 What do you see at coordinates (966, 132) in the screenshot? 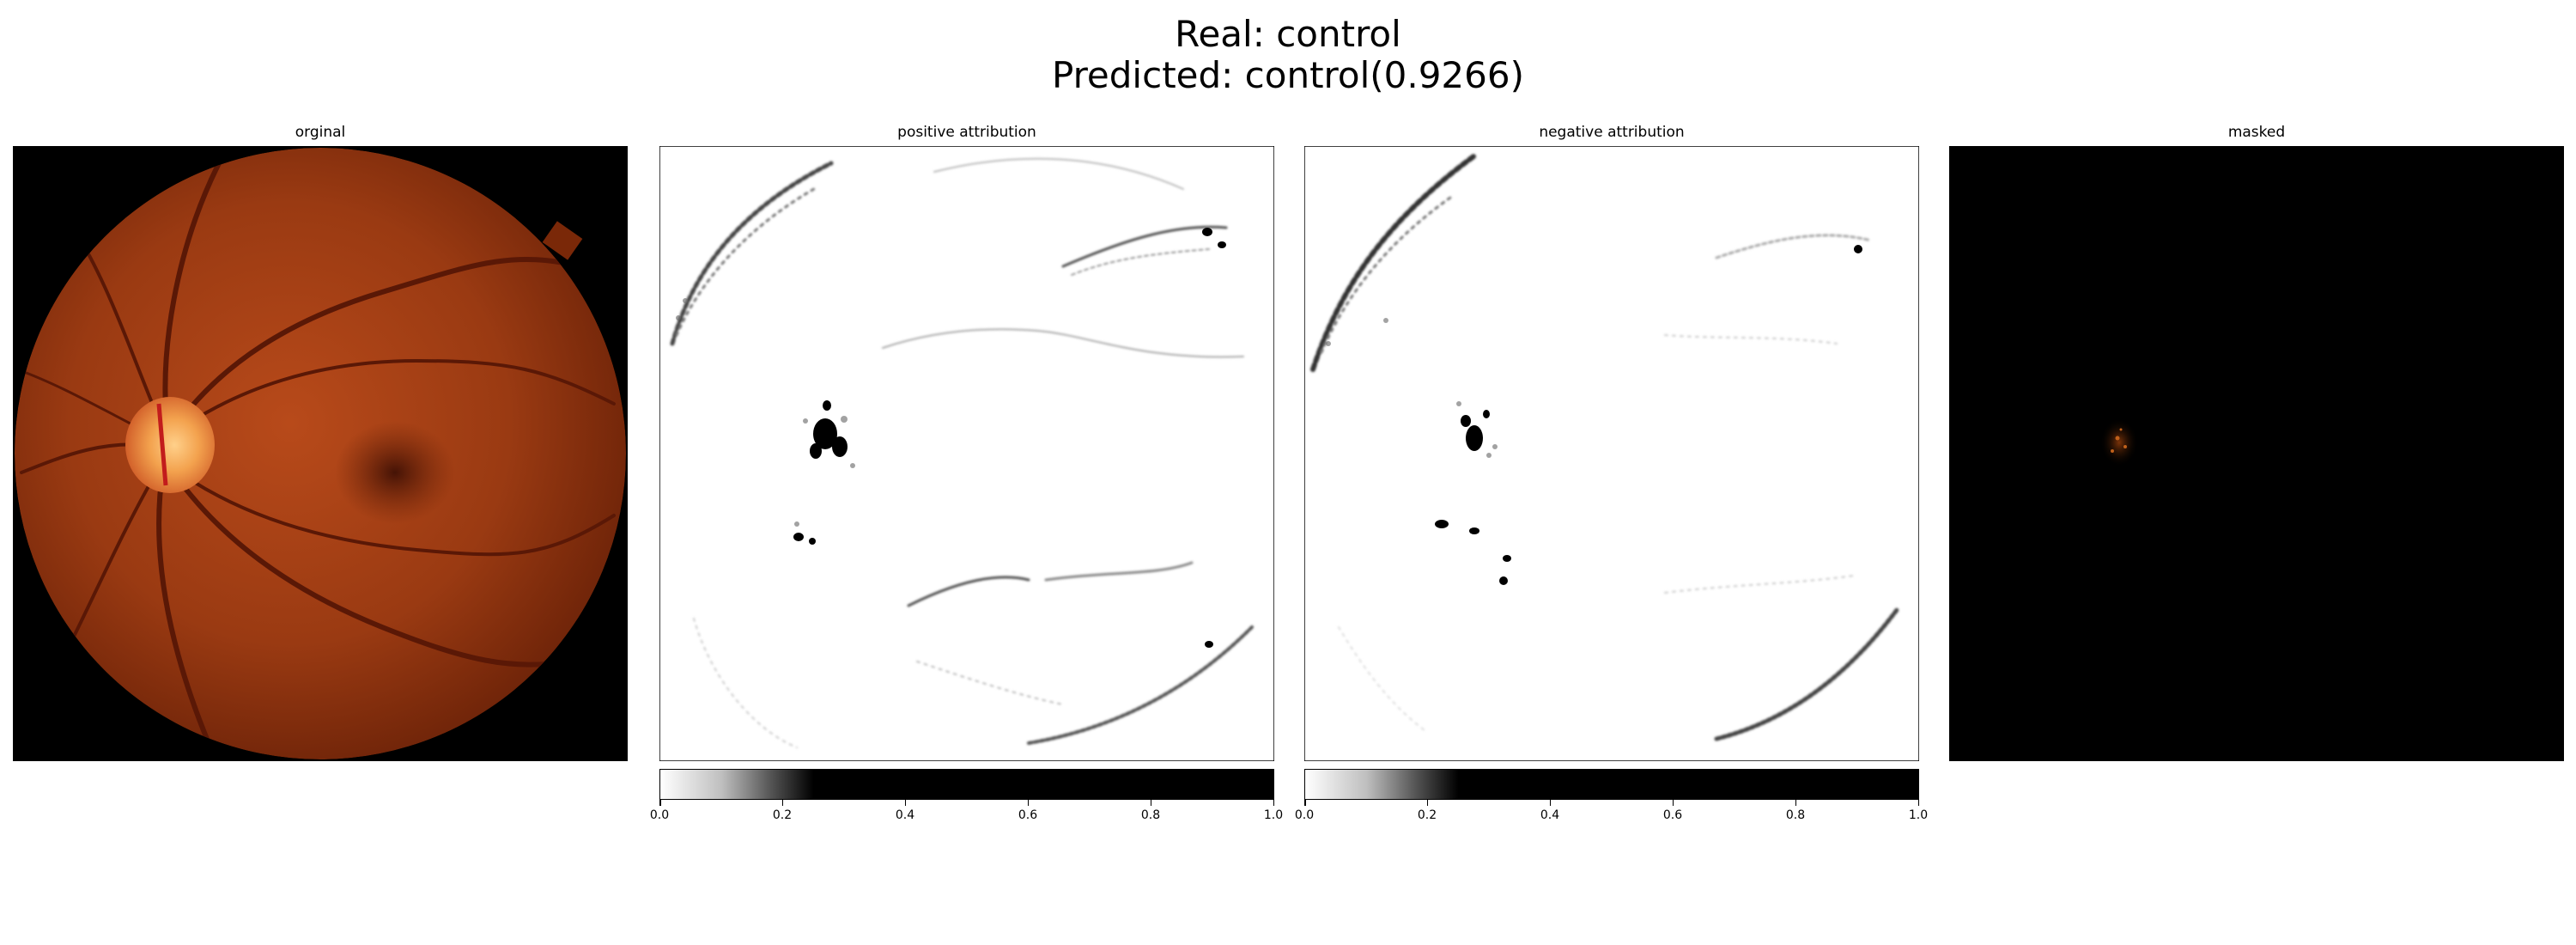
I see `panel-title-positive-attribution: positive attribution` at bounding box center [966, 132].